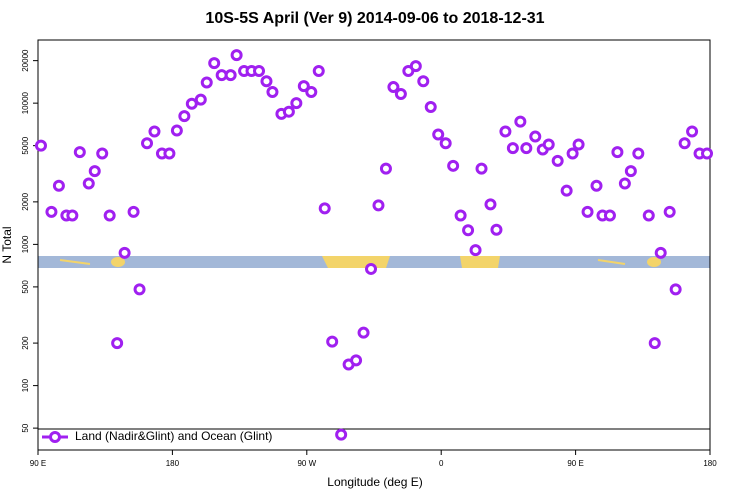  I want to click on islands, so click(342, 262).